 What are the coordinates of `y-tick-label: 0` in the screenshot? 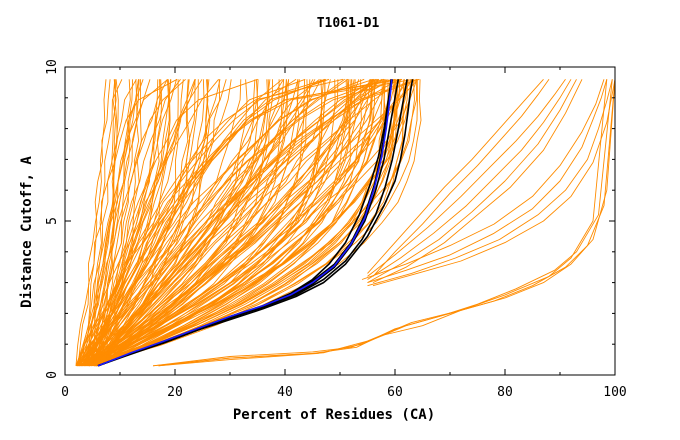 It's located at (52, 375).